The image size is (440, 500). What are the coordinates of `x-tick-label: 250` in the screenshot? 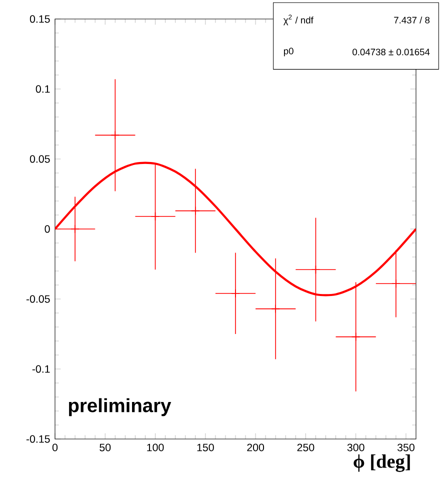 It's located at (305, 448).